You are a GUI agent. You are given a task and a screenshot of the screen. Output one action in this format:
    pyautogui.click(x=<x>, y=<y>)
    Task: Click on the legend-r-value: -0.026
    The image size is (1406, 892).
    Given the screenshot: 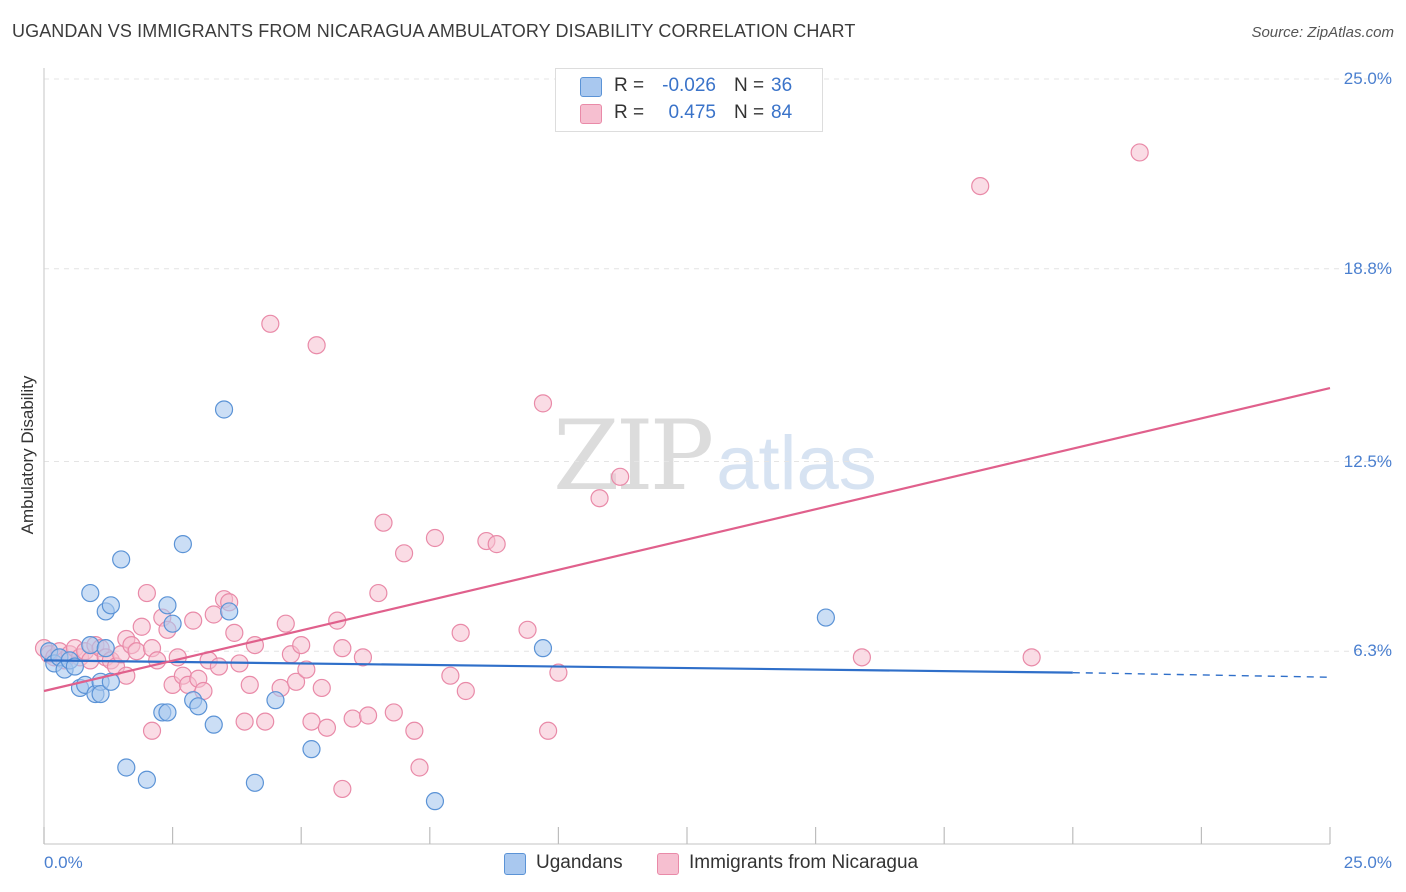 What is the action you would take?
    pyautogui.click(x=689, y=85)
    